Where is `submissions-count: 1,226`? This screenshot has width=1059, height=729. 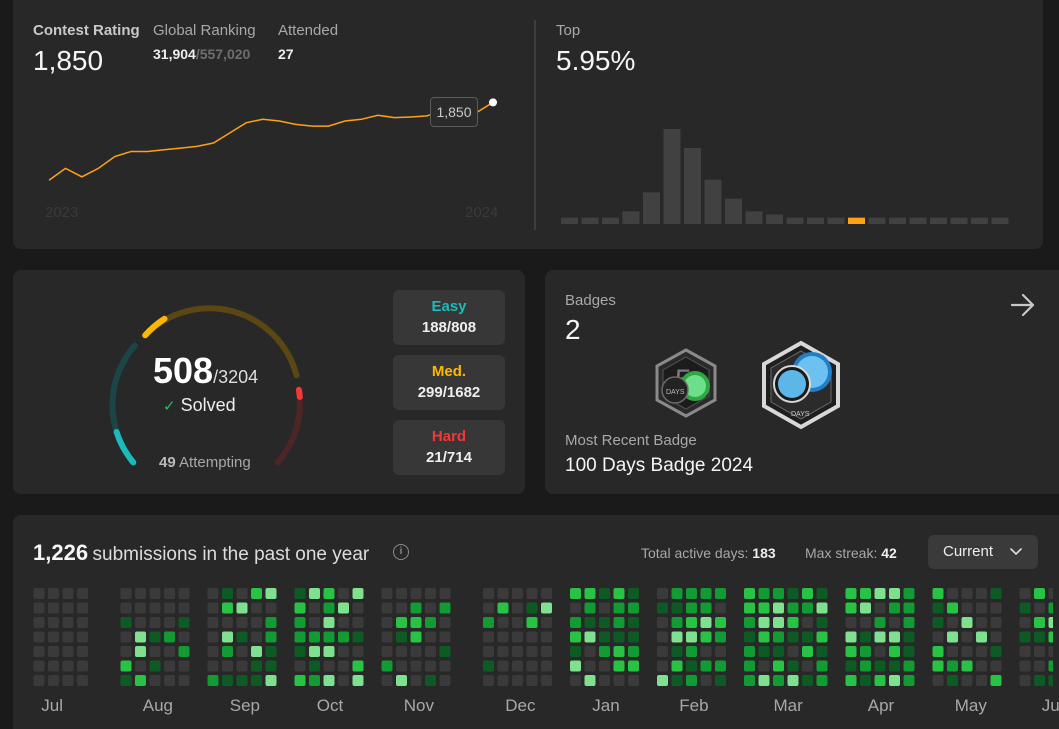
submissions-count: 1,226 is located at coordinates (61, 552).